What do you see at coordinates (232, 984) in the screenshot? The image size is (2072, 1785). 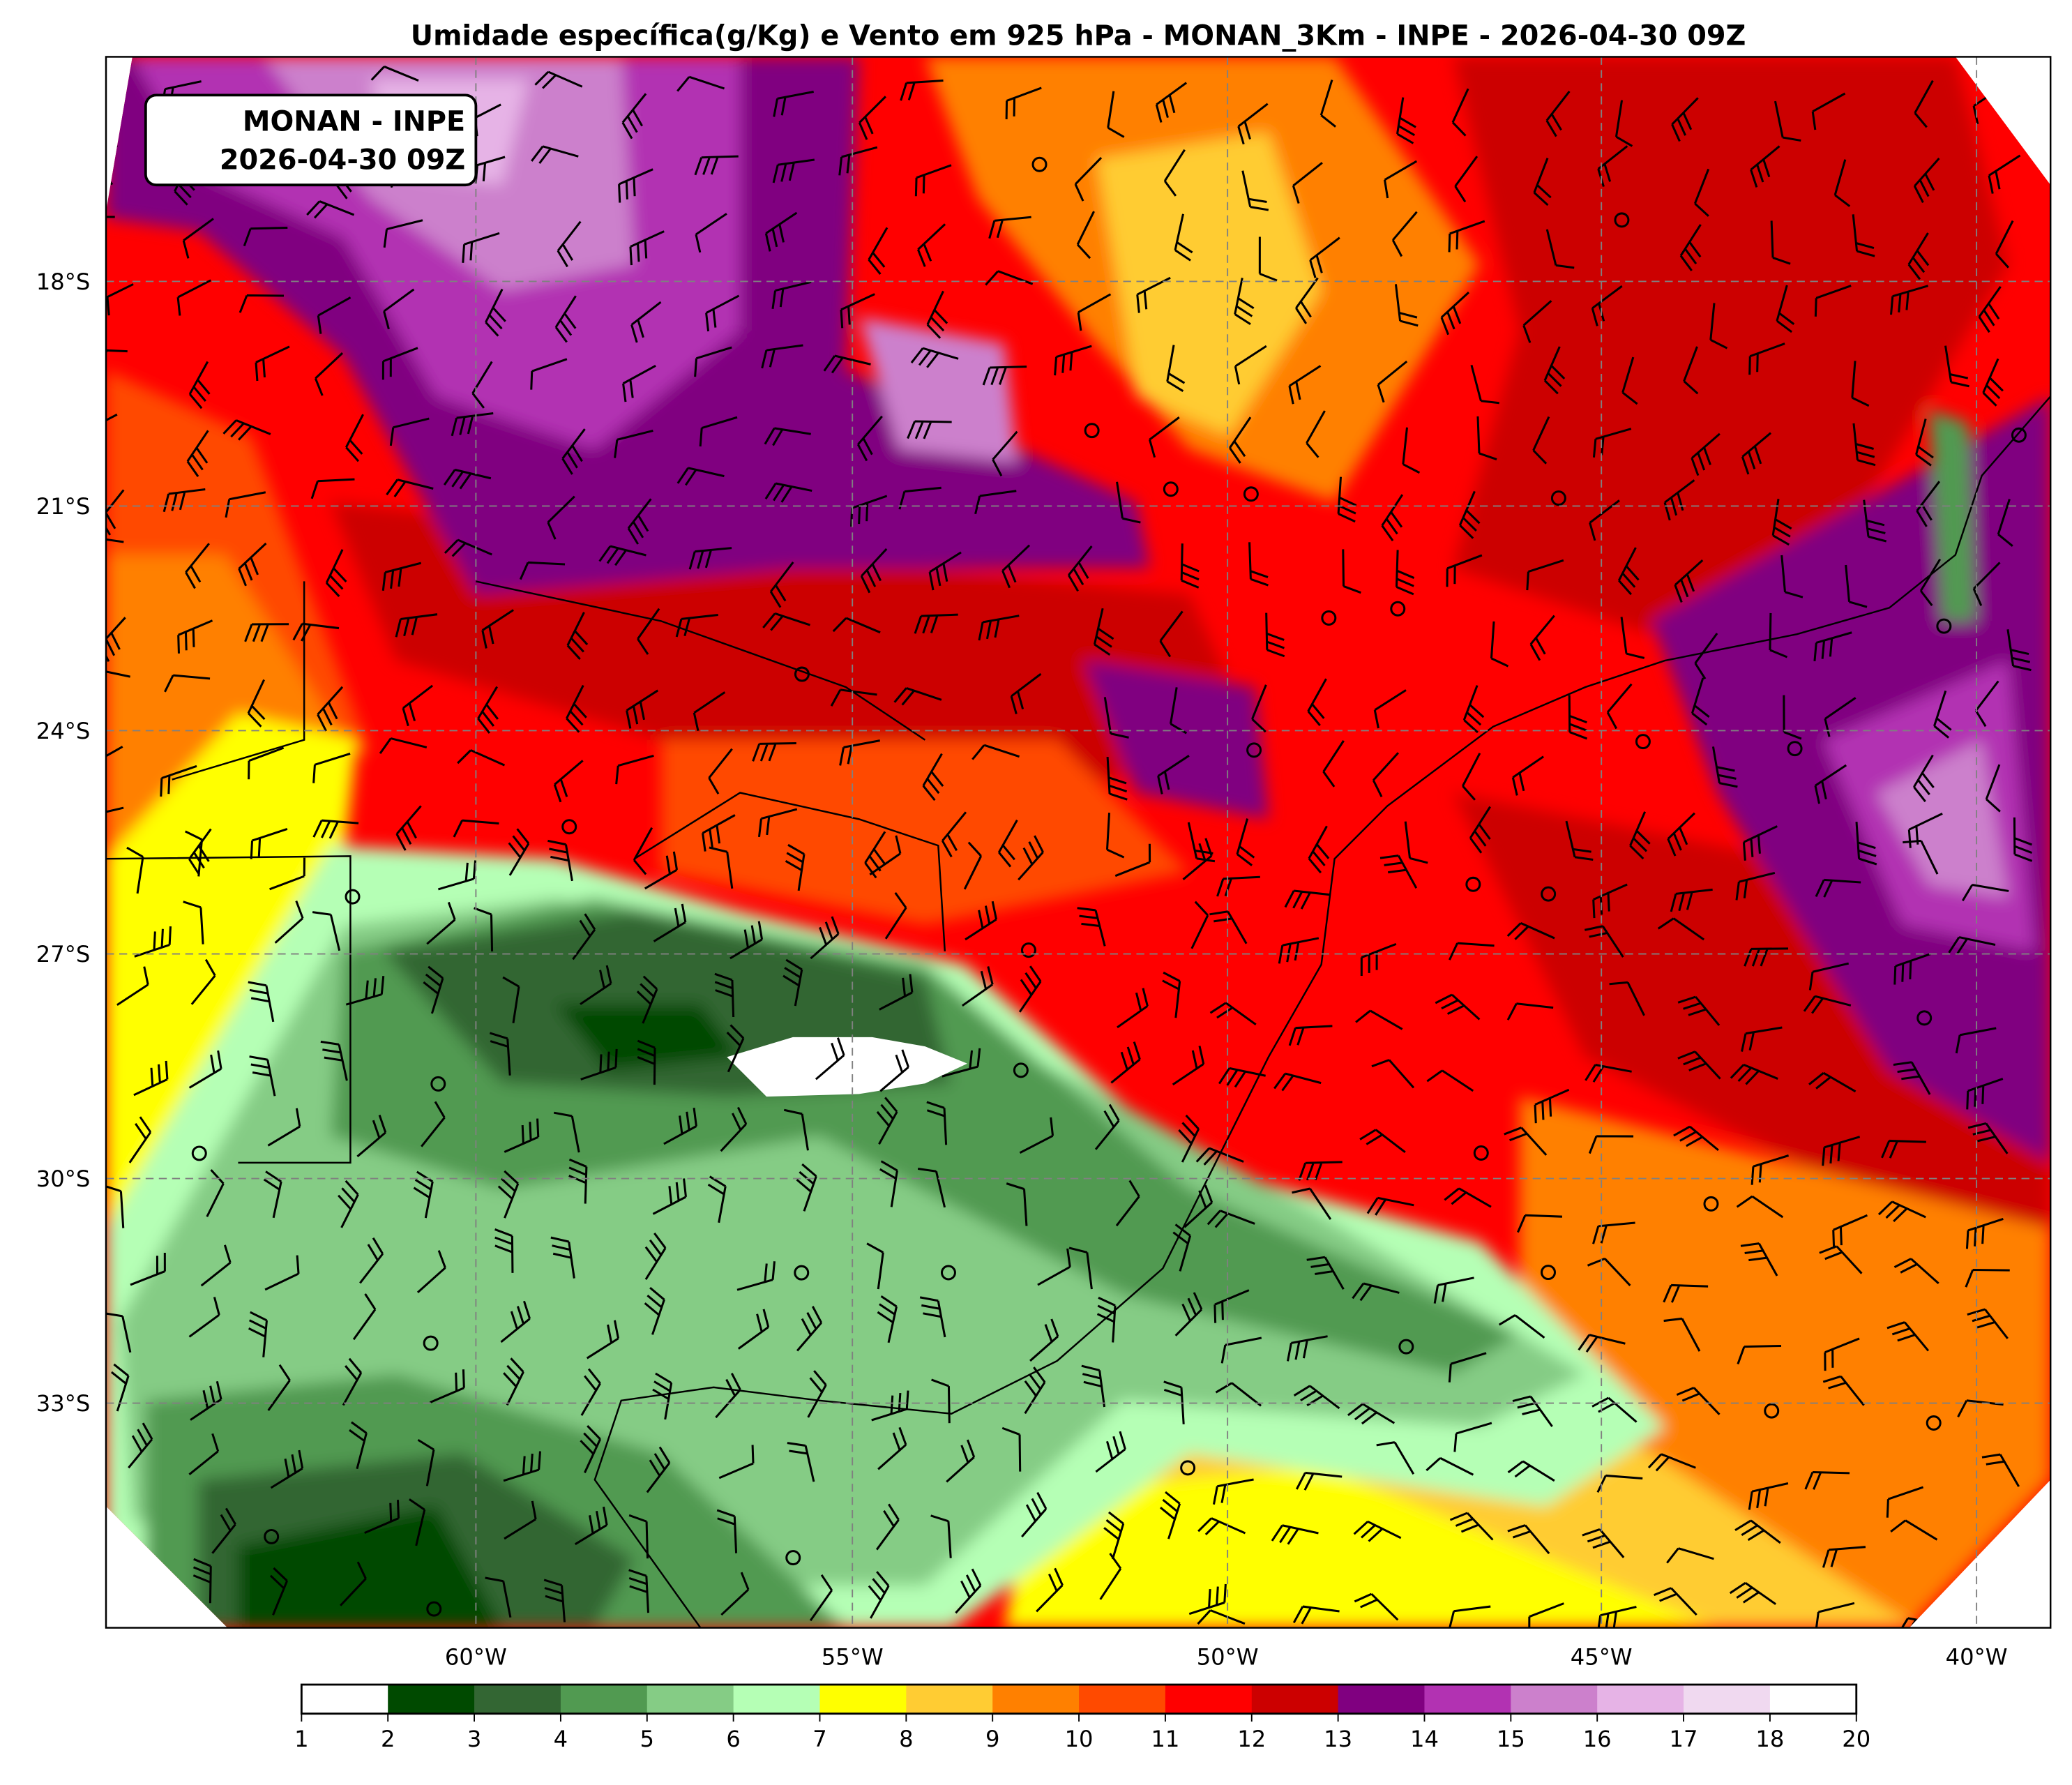 I see `region-yellow` at bounding box center [232, 984].